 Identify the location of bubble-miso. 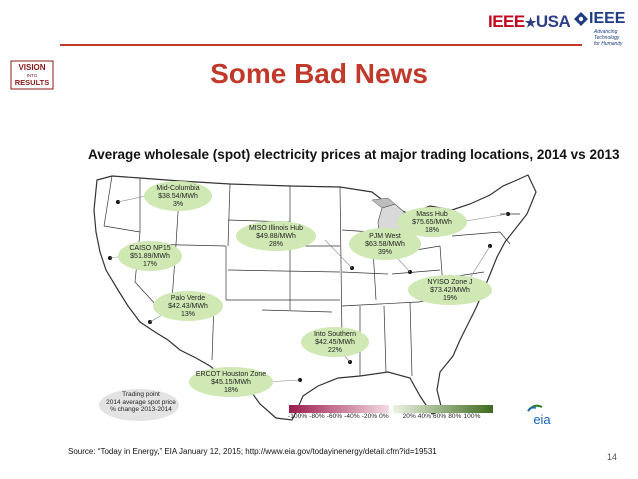
(276, 236).